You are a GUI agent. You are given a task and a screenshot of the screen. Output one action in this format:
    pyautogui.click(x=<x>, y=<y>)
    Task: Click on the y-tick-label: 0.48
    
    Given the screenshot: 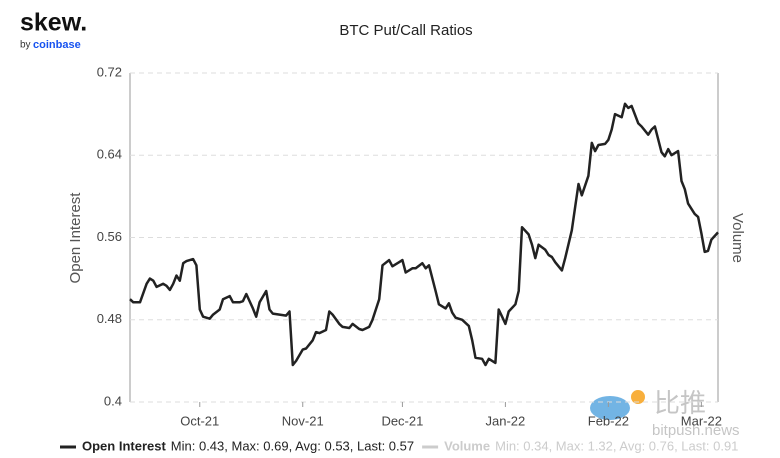 What is the action you would take?
    pyautogui.click(x=109, y=318)
    